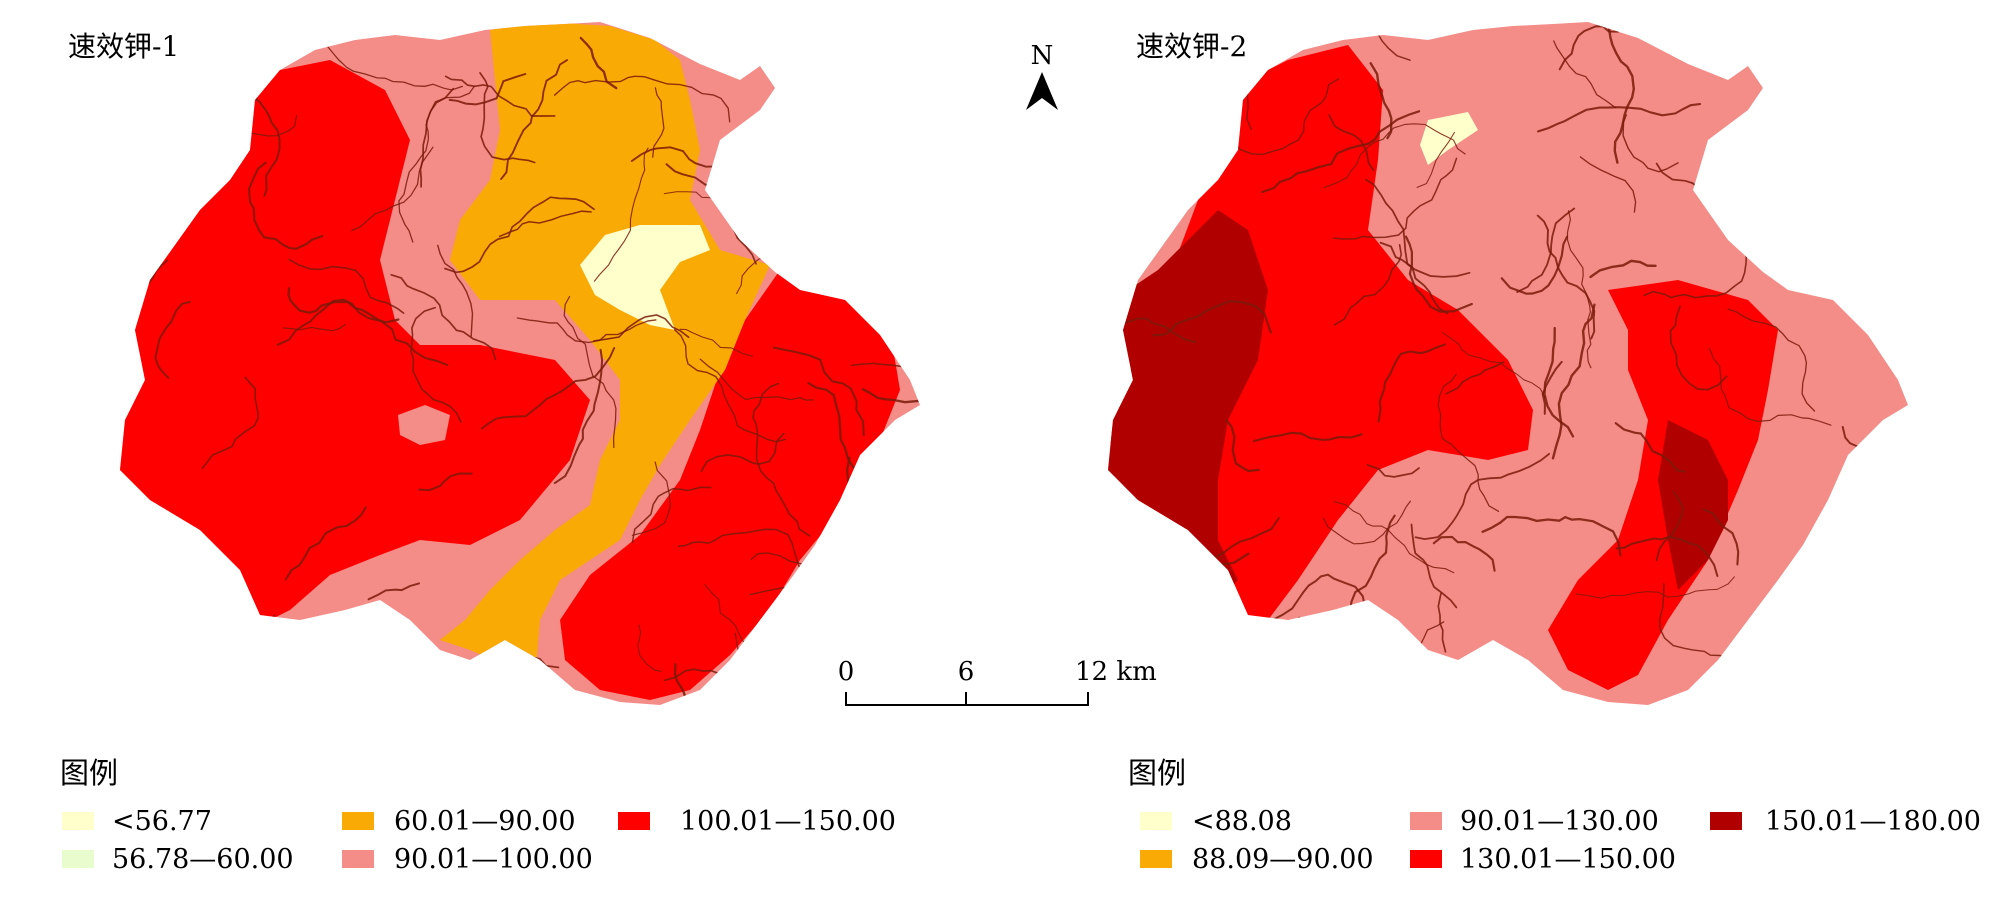 Image resolution: width=2008 pixels, height=898 pixels. What do you see at coordinates (1568, 859) in the screenshot?
I see `legend-right-label-3: 130.01—150.00` at bounding box center [1568, 859].